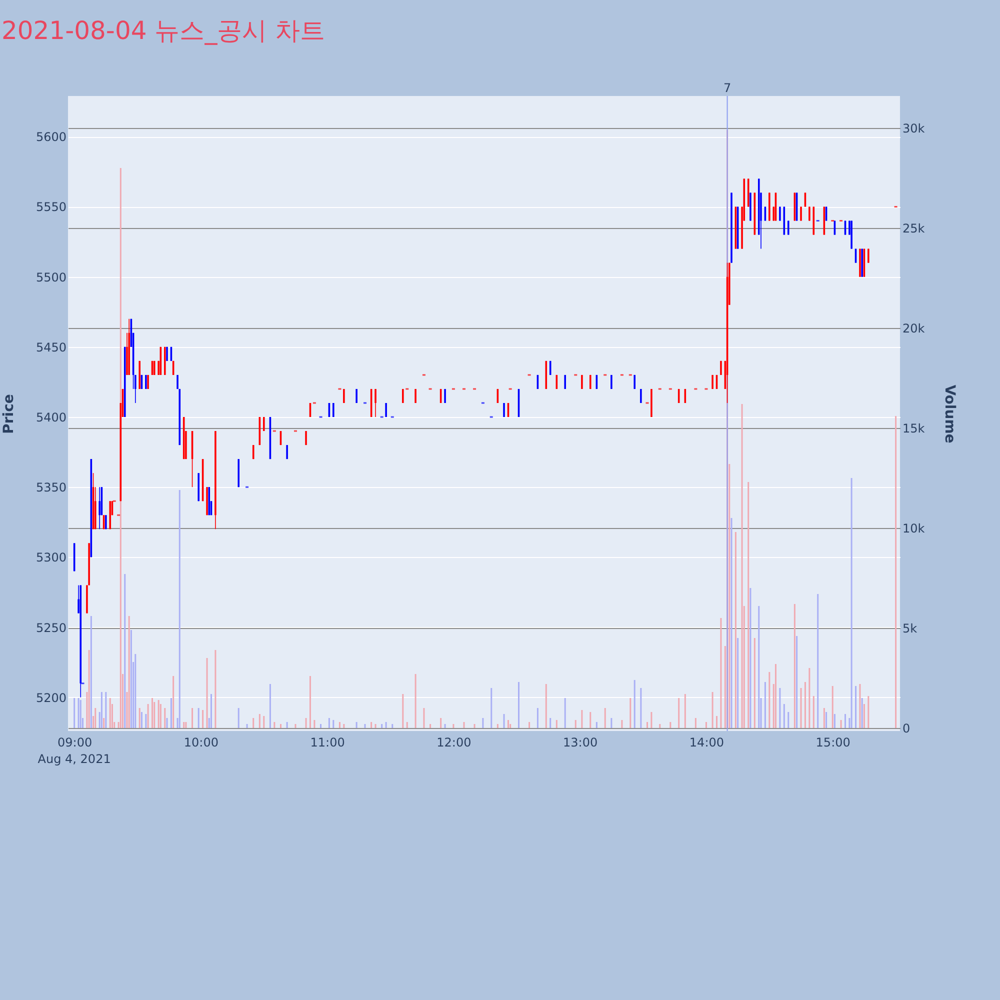 The width and height of the screenshot is (1000, 1000). Describe the element at coordinates (201, 743) in the screenshot. I see `x-tick-label: 10:00` at that location.